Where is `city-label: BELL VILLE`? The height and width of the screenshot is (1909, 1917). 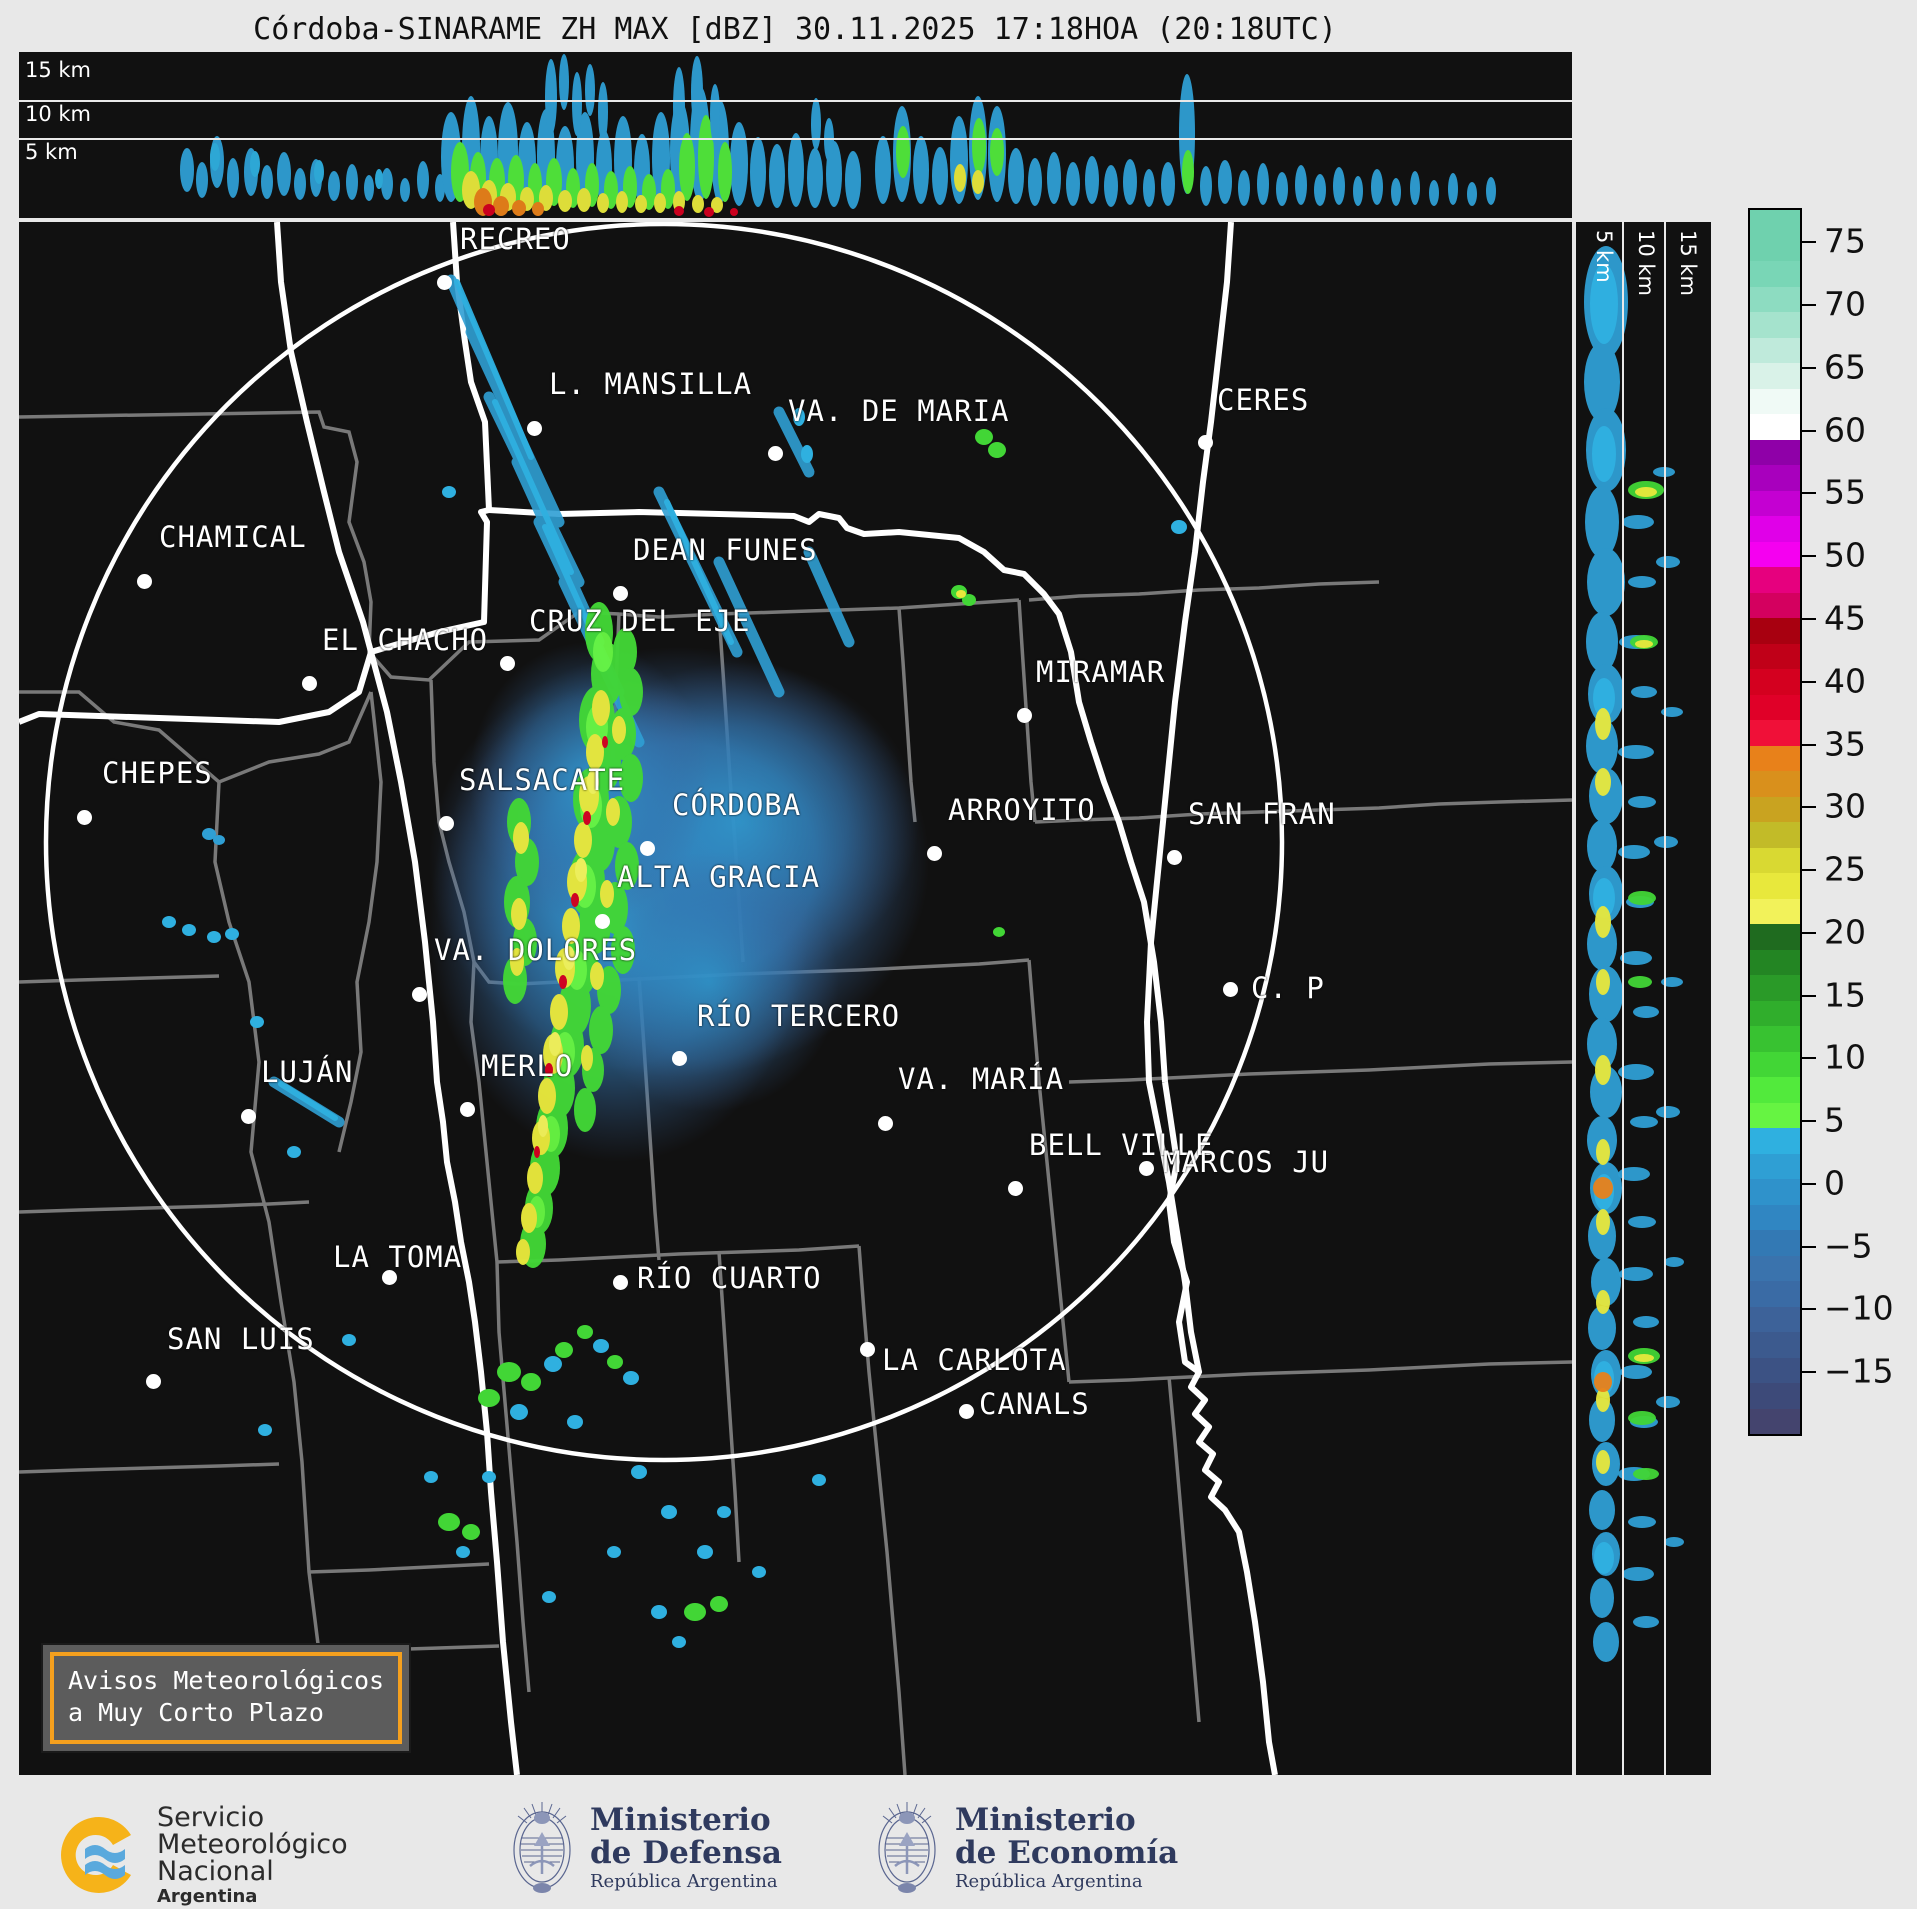
city-label: BELL VILLE is located at coordinates (1121, 1145).